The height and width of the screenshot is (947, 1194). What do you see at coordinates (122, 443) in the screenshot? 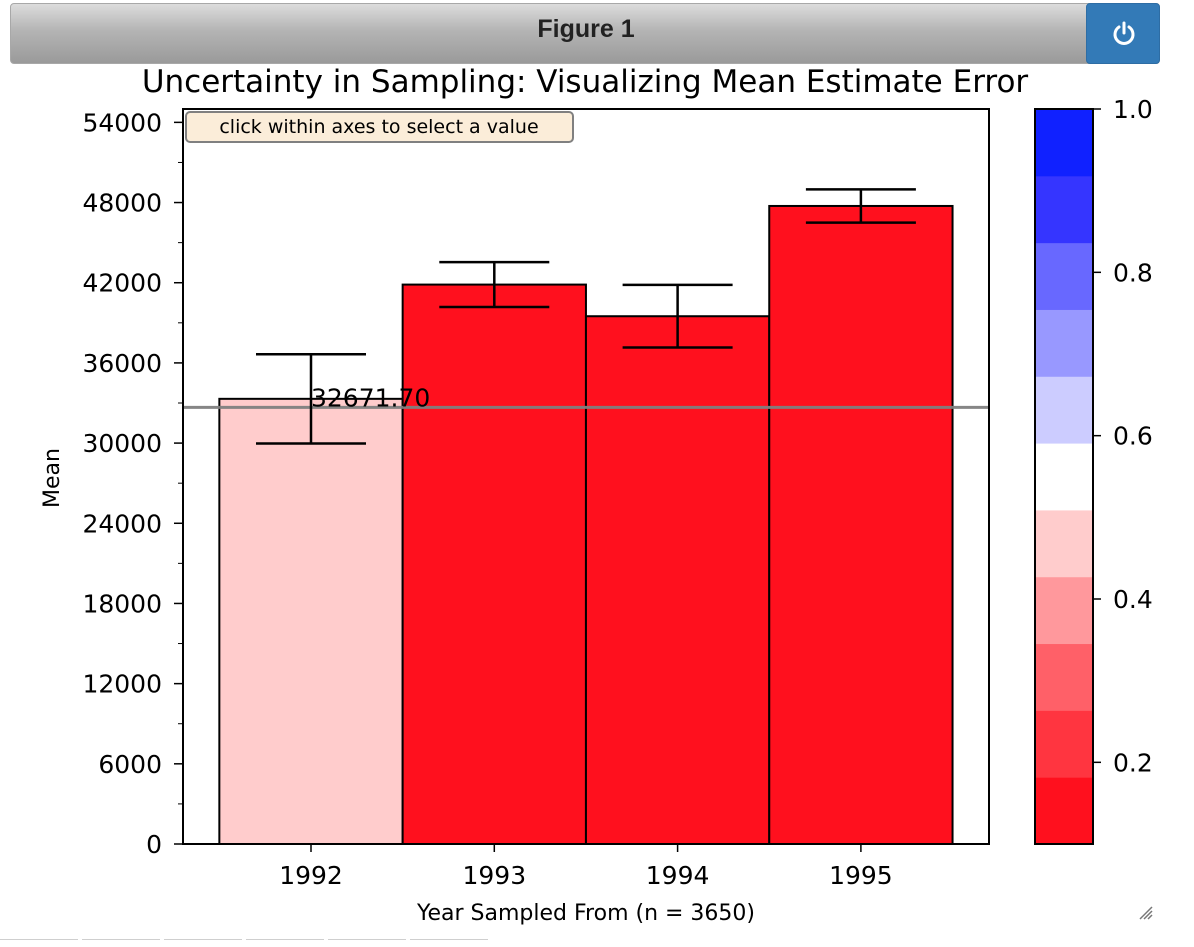
I see `y-tick-label-30000: 30000` at bounding box center [122, 443].